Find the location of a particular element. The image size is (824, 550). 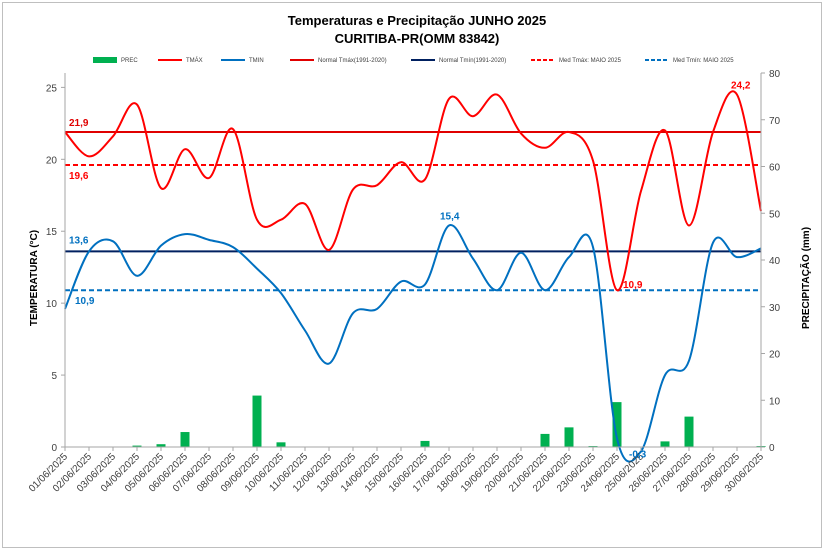

y2-tick-label: 80 is located at coordinates (775, 74).